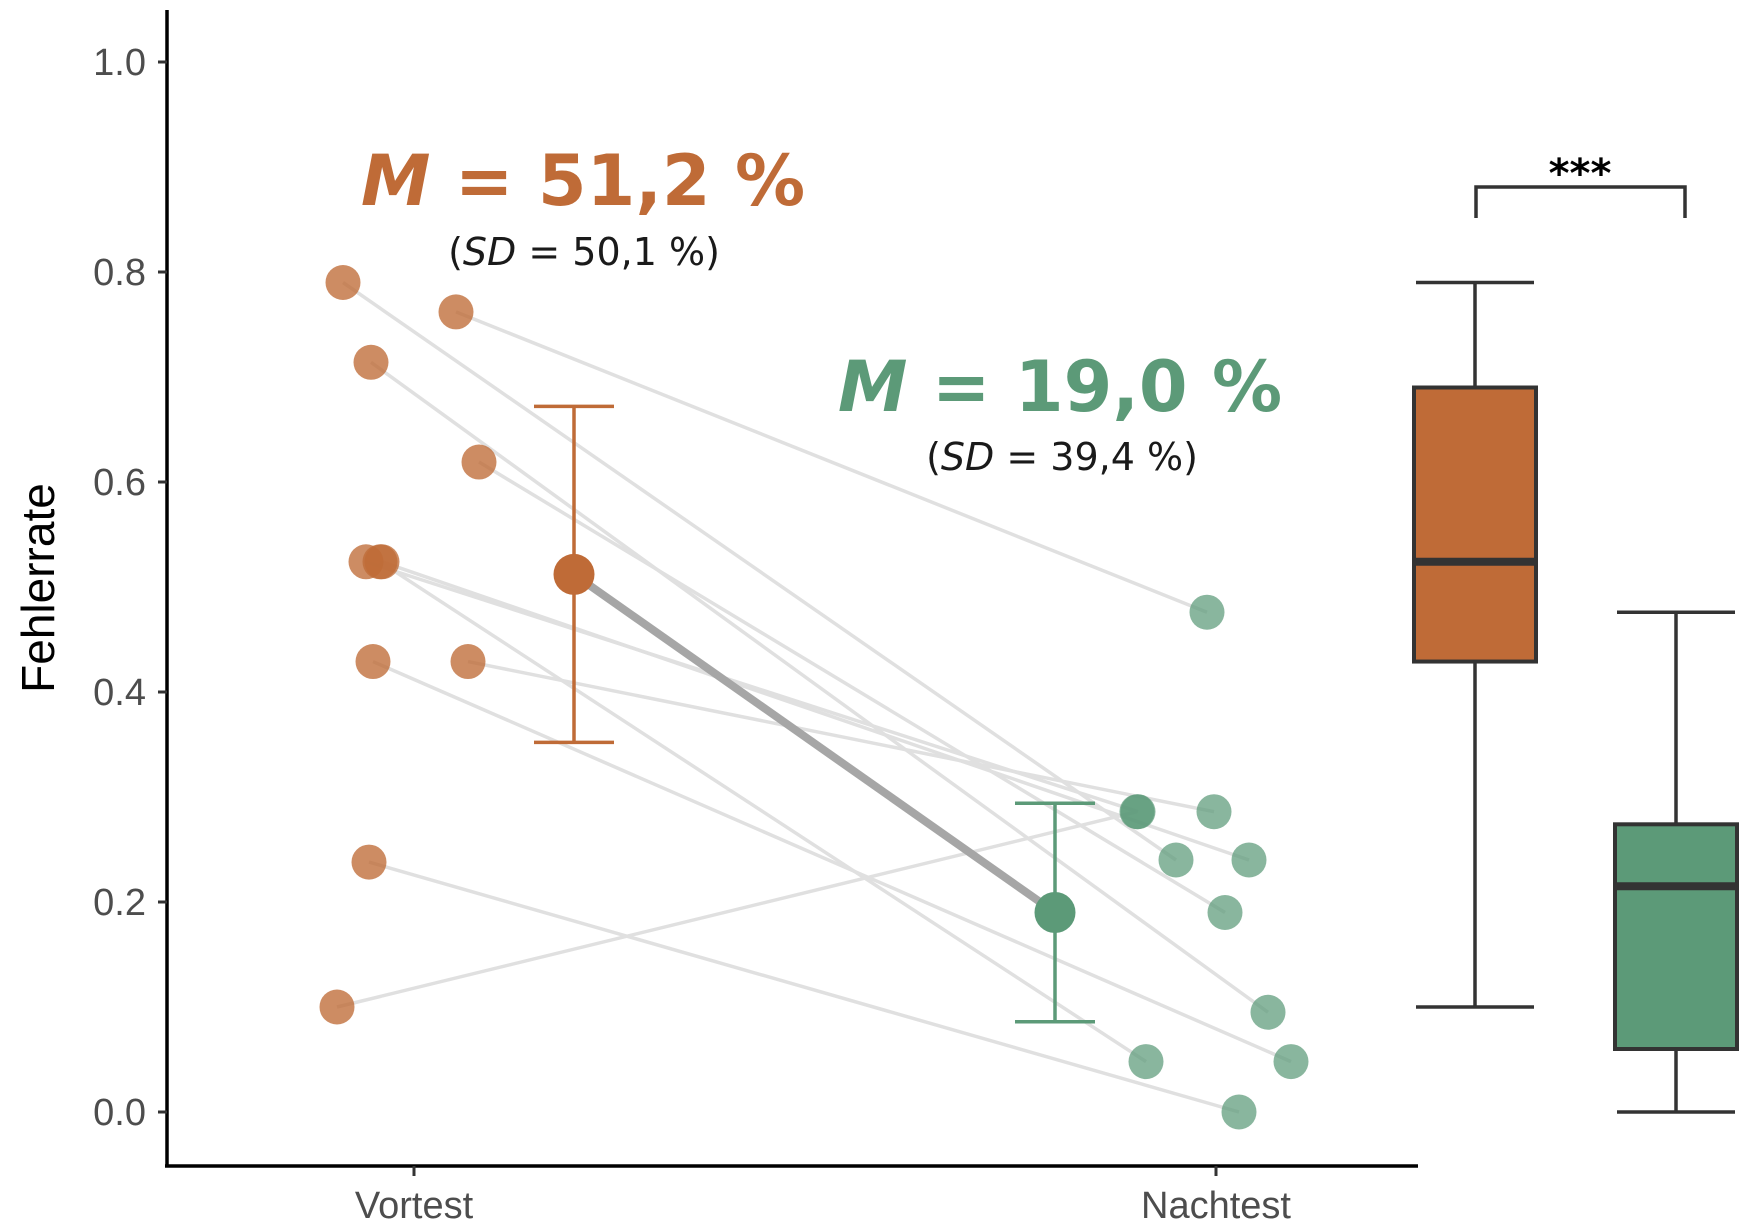 The image size is (1764, 1228). I want to click on mean-label-vortest: M = 51,2 %, so click(583, 181).